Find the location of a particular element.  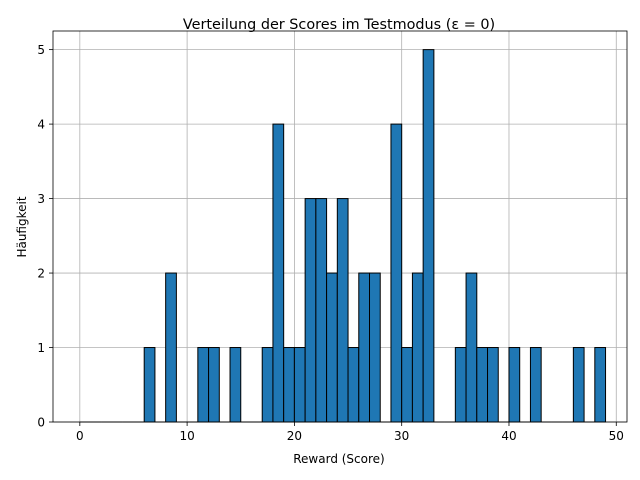

y-axis: 0 1 2 3 4 5 is located at coordinates (45, 236).